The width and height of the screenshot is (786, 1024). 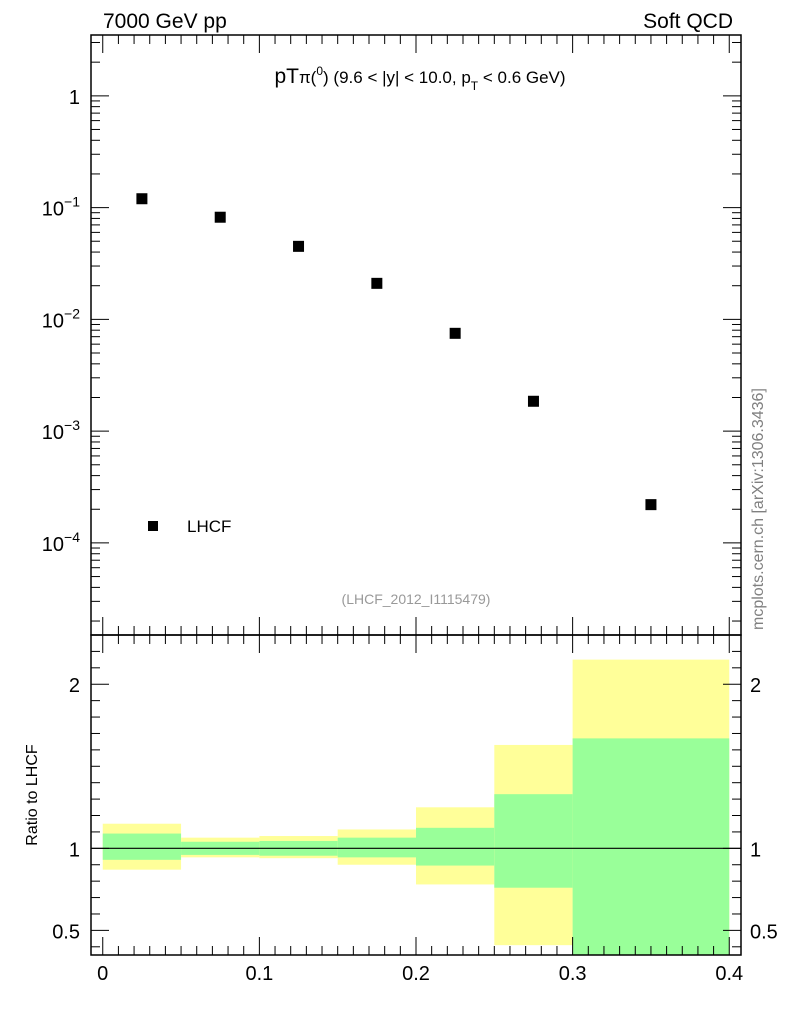 I want to click on side-label: mcplots.cern.ch [arXiv:1306.3436], so click(x=758, y=509).